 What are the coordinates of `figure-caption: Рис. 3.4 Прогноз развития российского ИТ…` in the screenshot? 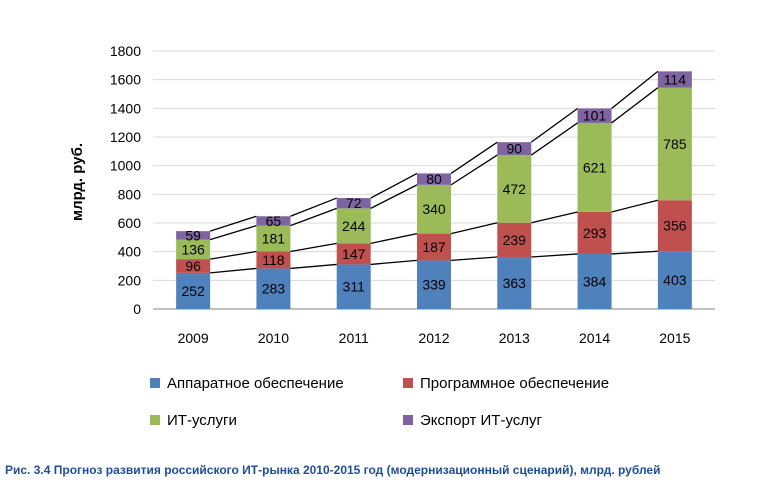 It's located at (332, 470).